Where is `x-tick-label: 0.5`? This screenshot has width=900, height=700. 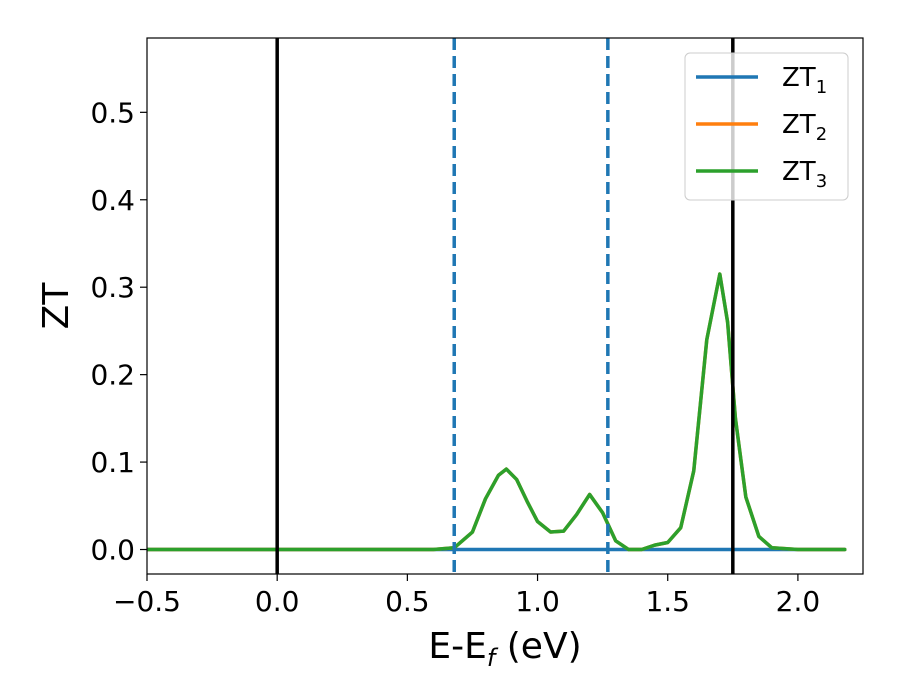 x-tick-label: 0.5 is located at coordinates (407, 601).